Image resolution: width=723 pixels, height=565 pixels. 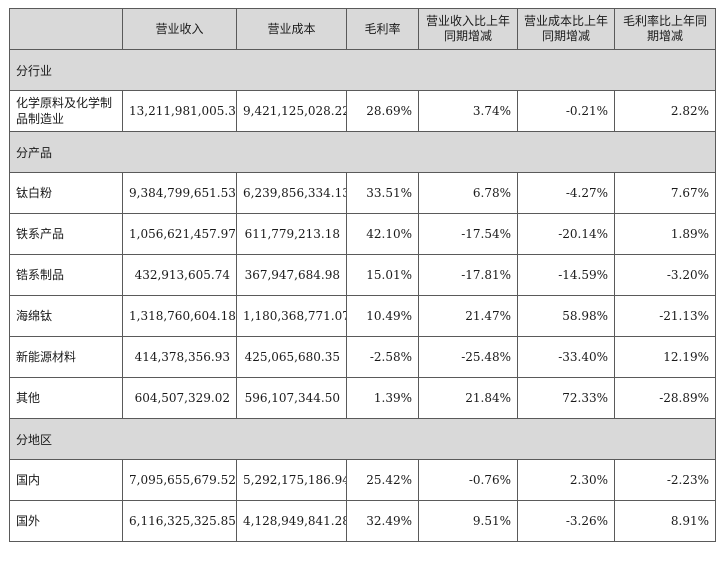 What do you see at coordinates (566, 275) in the screenshot?
I see `cost-yoy-cell: -14.59%` at bounding box center [566, 275].